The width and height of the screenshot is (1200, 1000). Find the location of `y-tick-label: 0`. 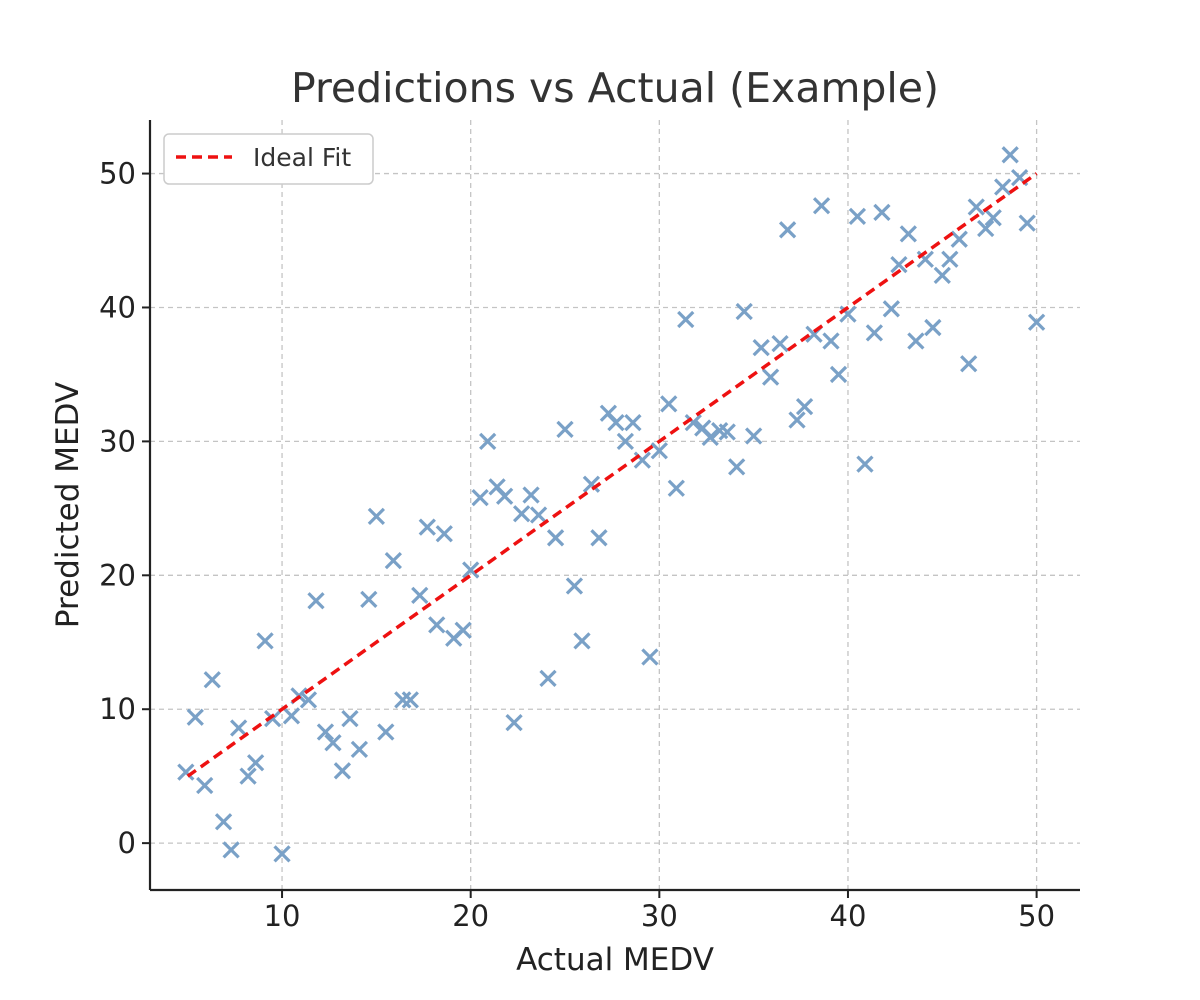

y-tick-label: 0 is located at coordinates (127, 843).